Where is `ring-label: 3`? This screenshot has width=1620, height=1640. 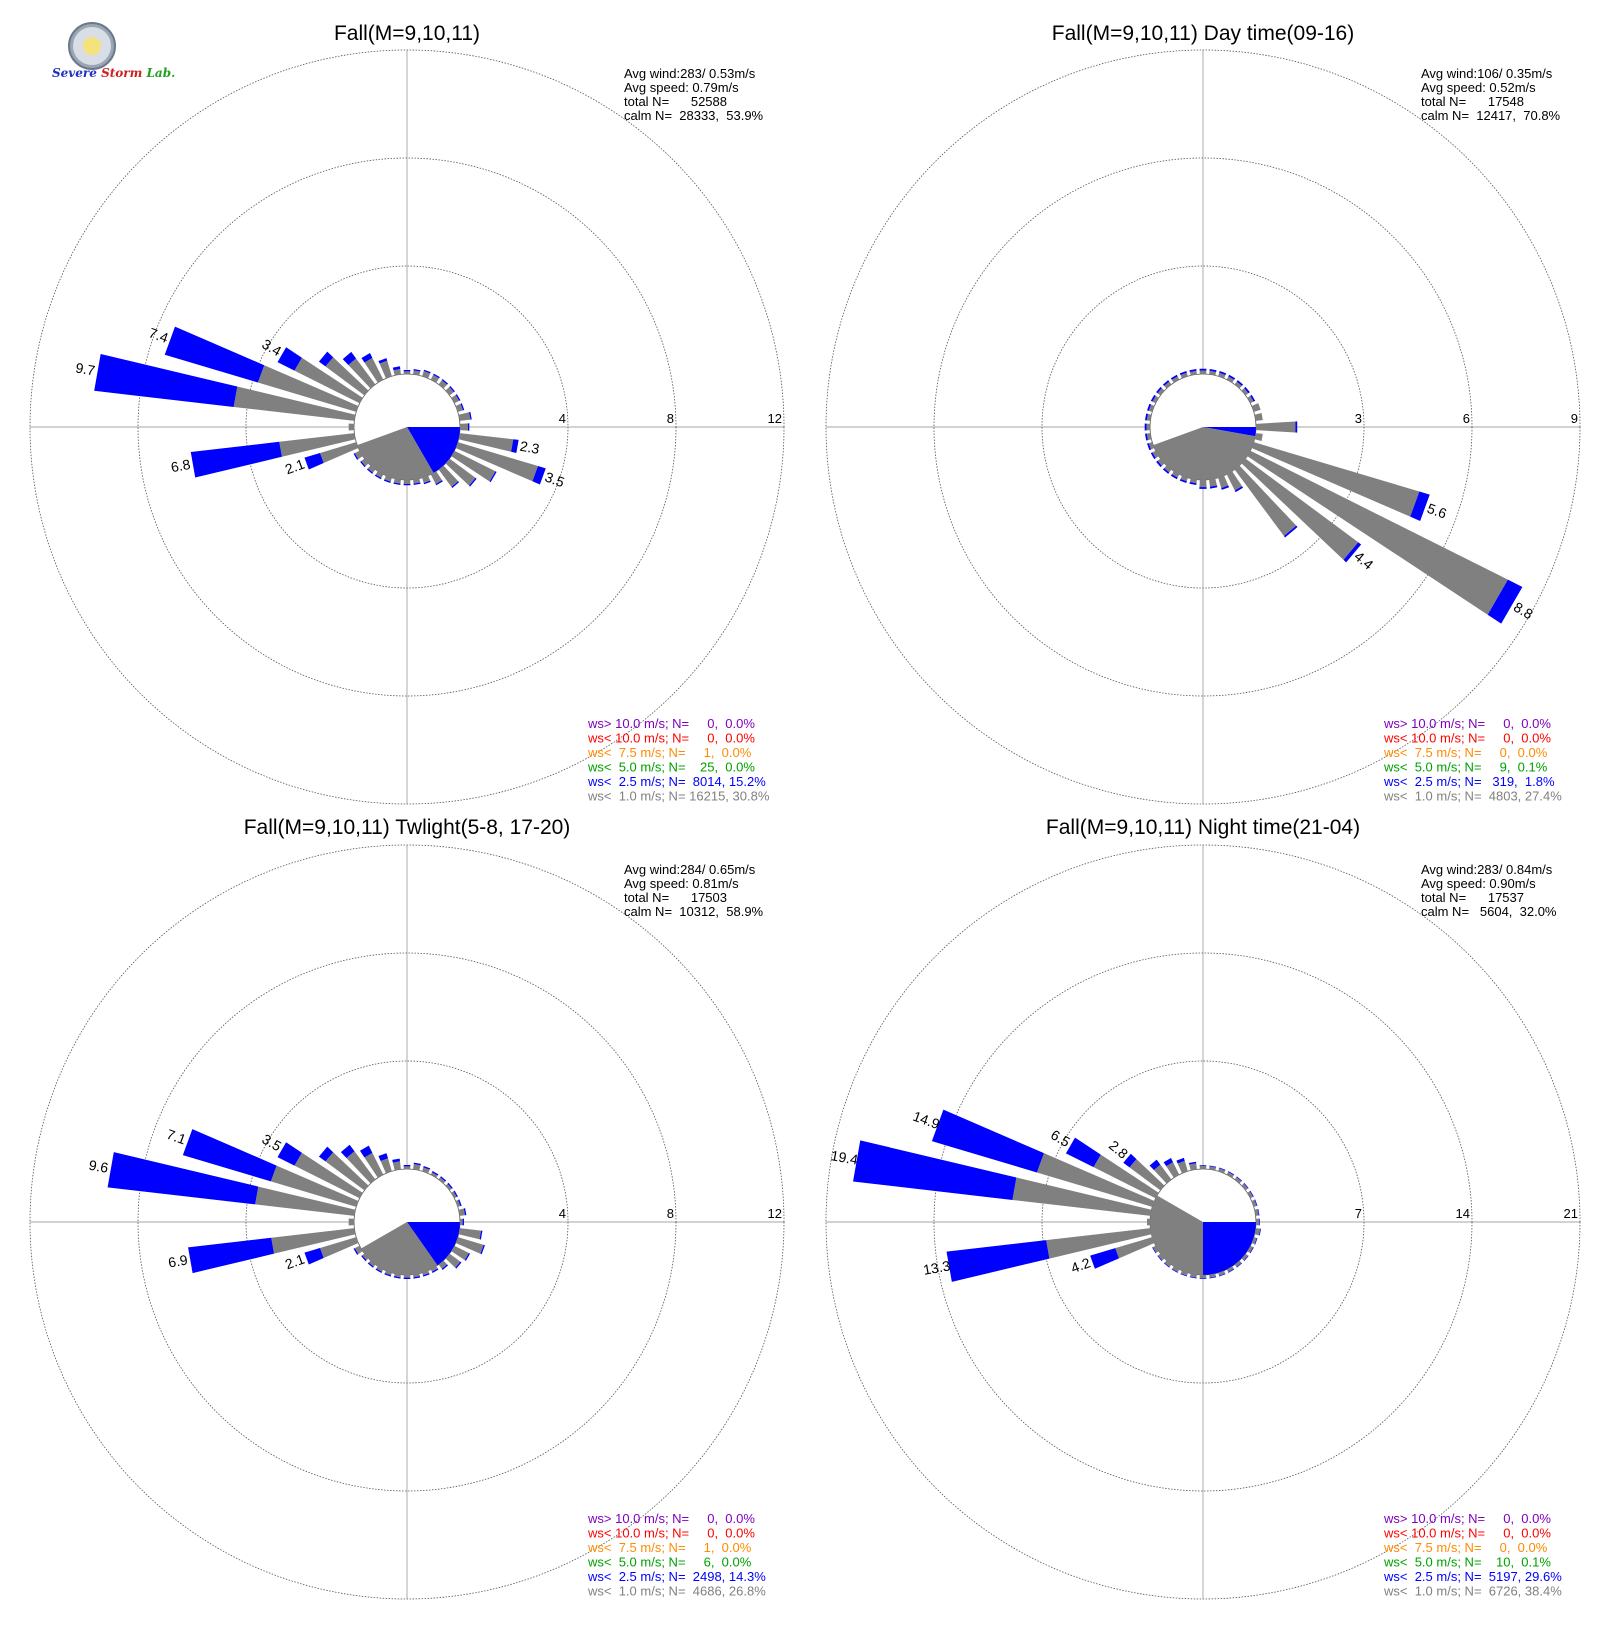
ring-label: 3 is located at coordinates (1358, 418).